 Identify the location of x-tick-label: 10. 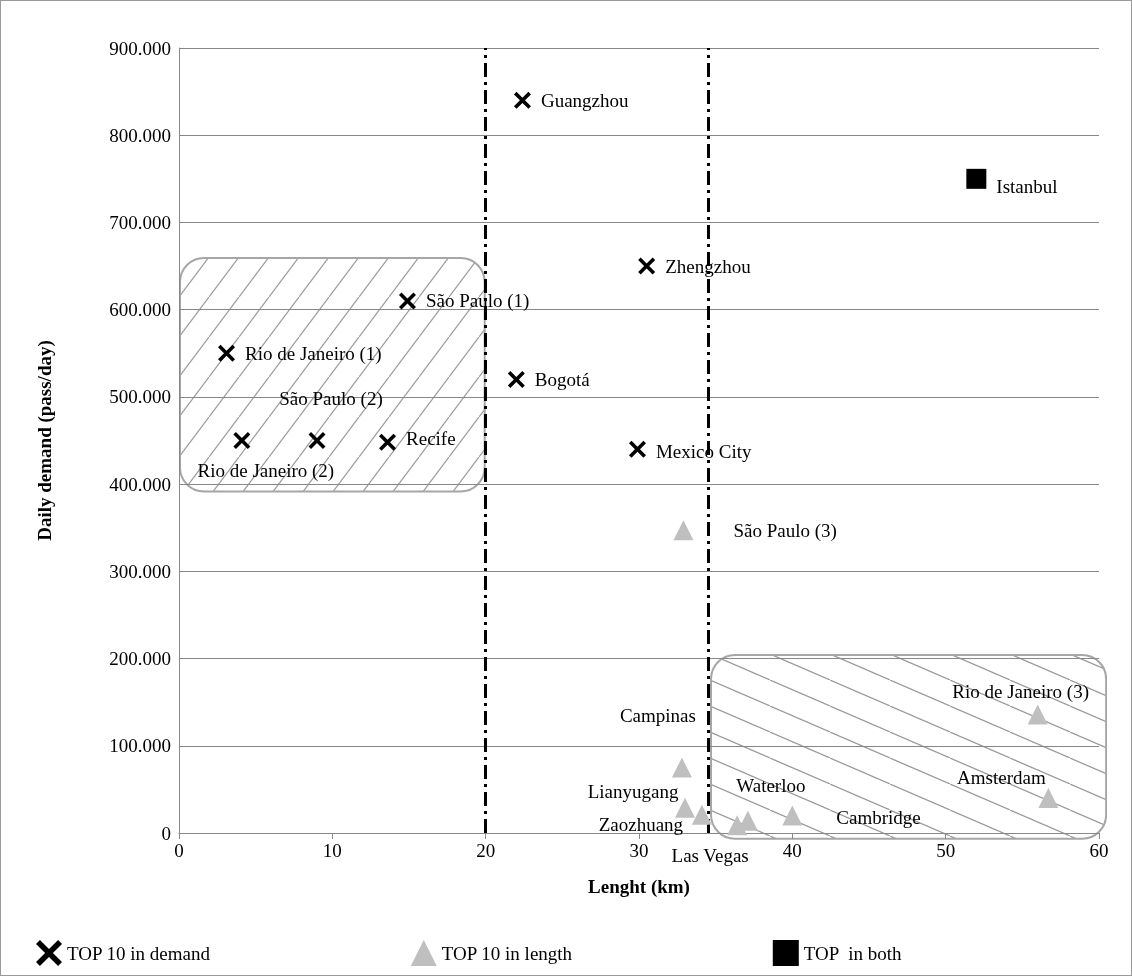
(332, 850).